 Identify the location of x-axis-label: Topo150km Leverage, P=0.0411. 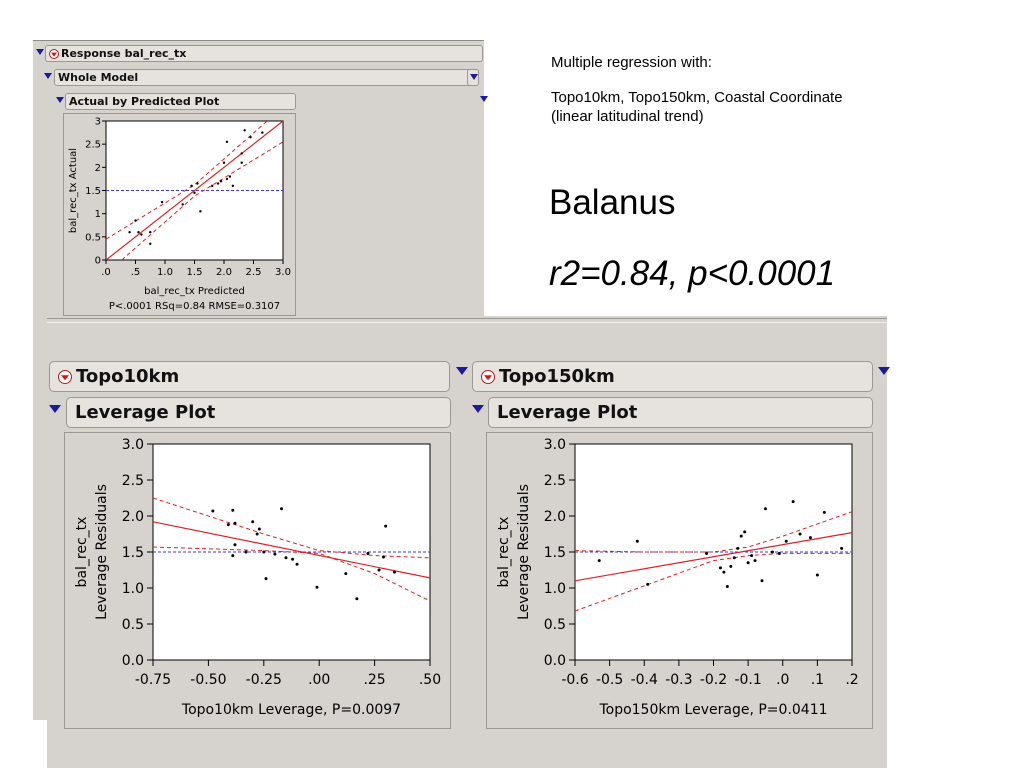
(712, 710).